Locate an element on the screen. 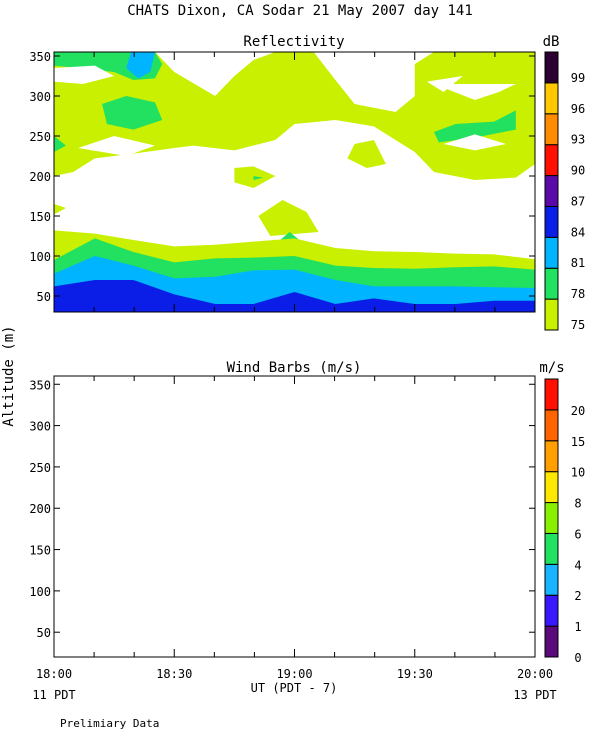  wind-barbs-ytick-label: 50 is located at coordinates (44, 633).